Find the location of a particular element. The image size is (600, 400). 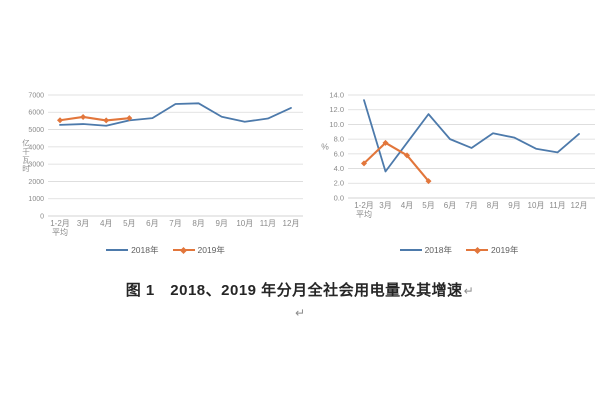

y-tick-label: 2.0 is located at coordinates (339, 183).